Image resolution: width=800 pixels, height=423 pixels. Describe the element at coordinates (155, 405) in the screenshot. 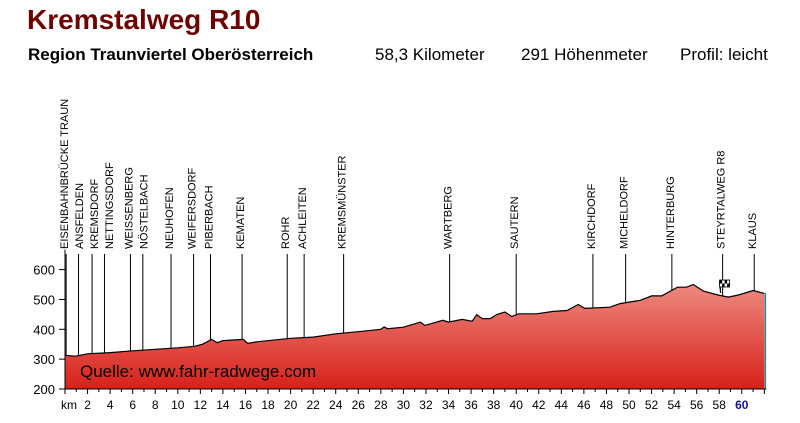

I see `x-tick-label: 8` at that location.